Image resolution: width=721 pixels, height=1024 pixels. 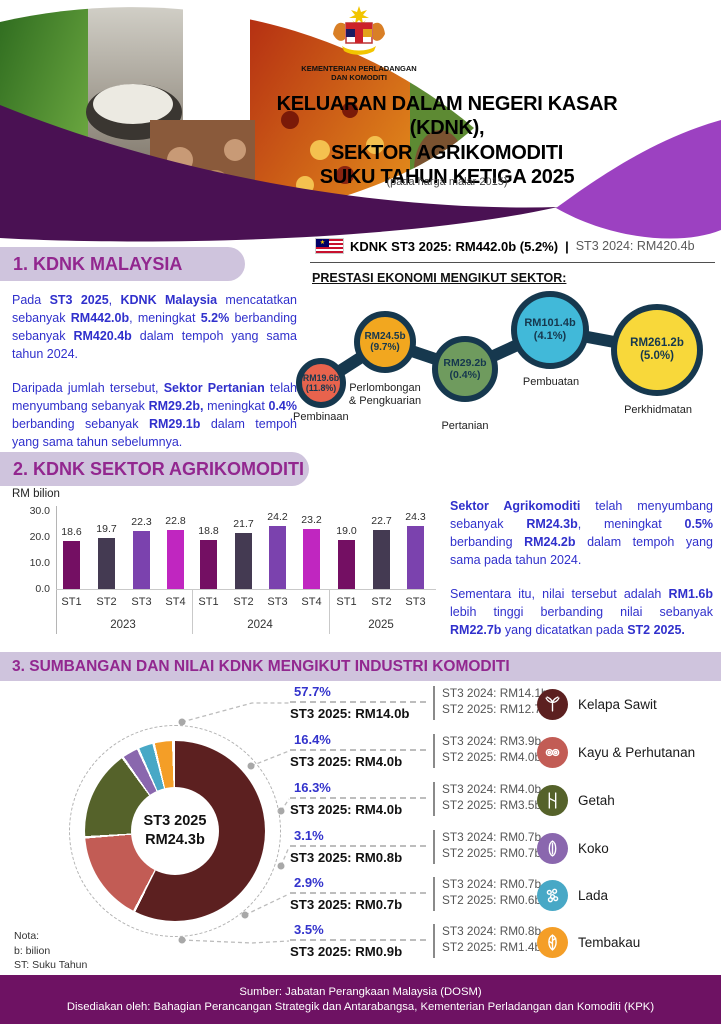 I want to click on legend-label: Kayu & Perhutanan, so click(x=637, y=752).